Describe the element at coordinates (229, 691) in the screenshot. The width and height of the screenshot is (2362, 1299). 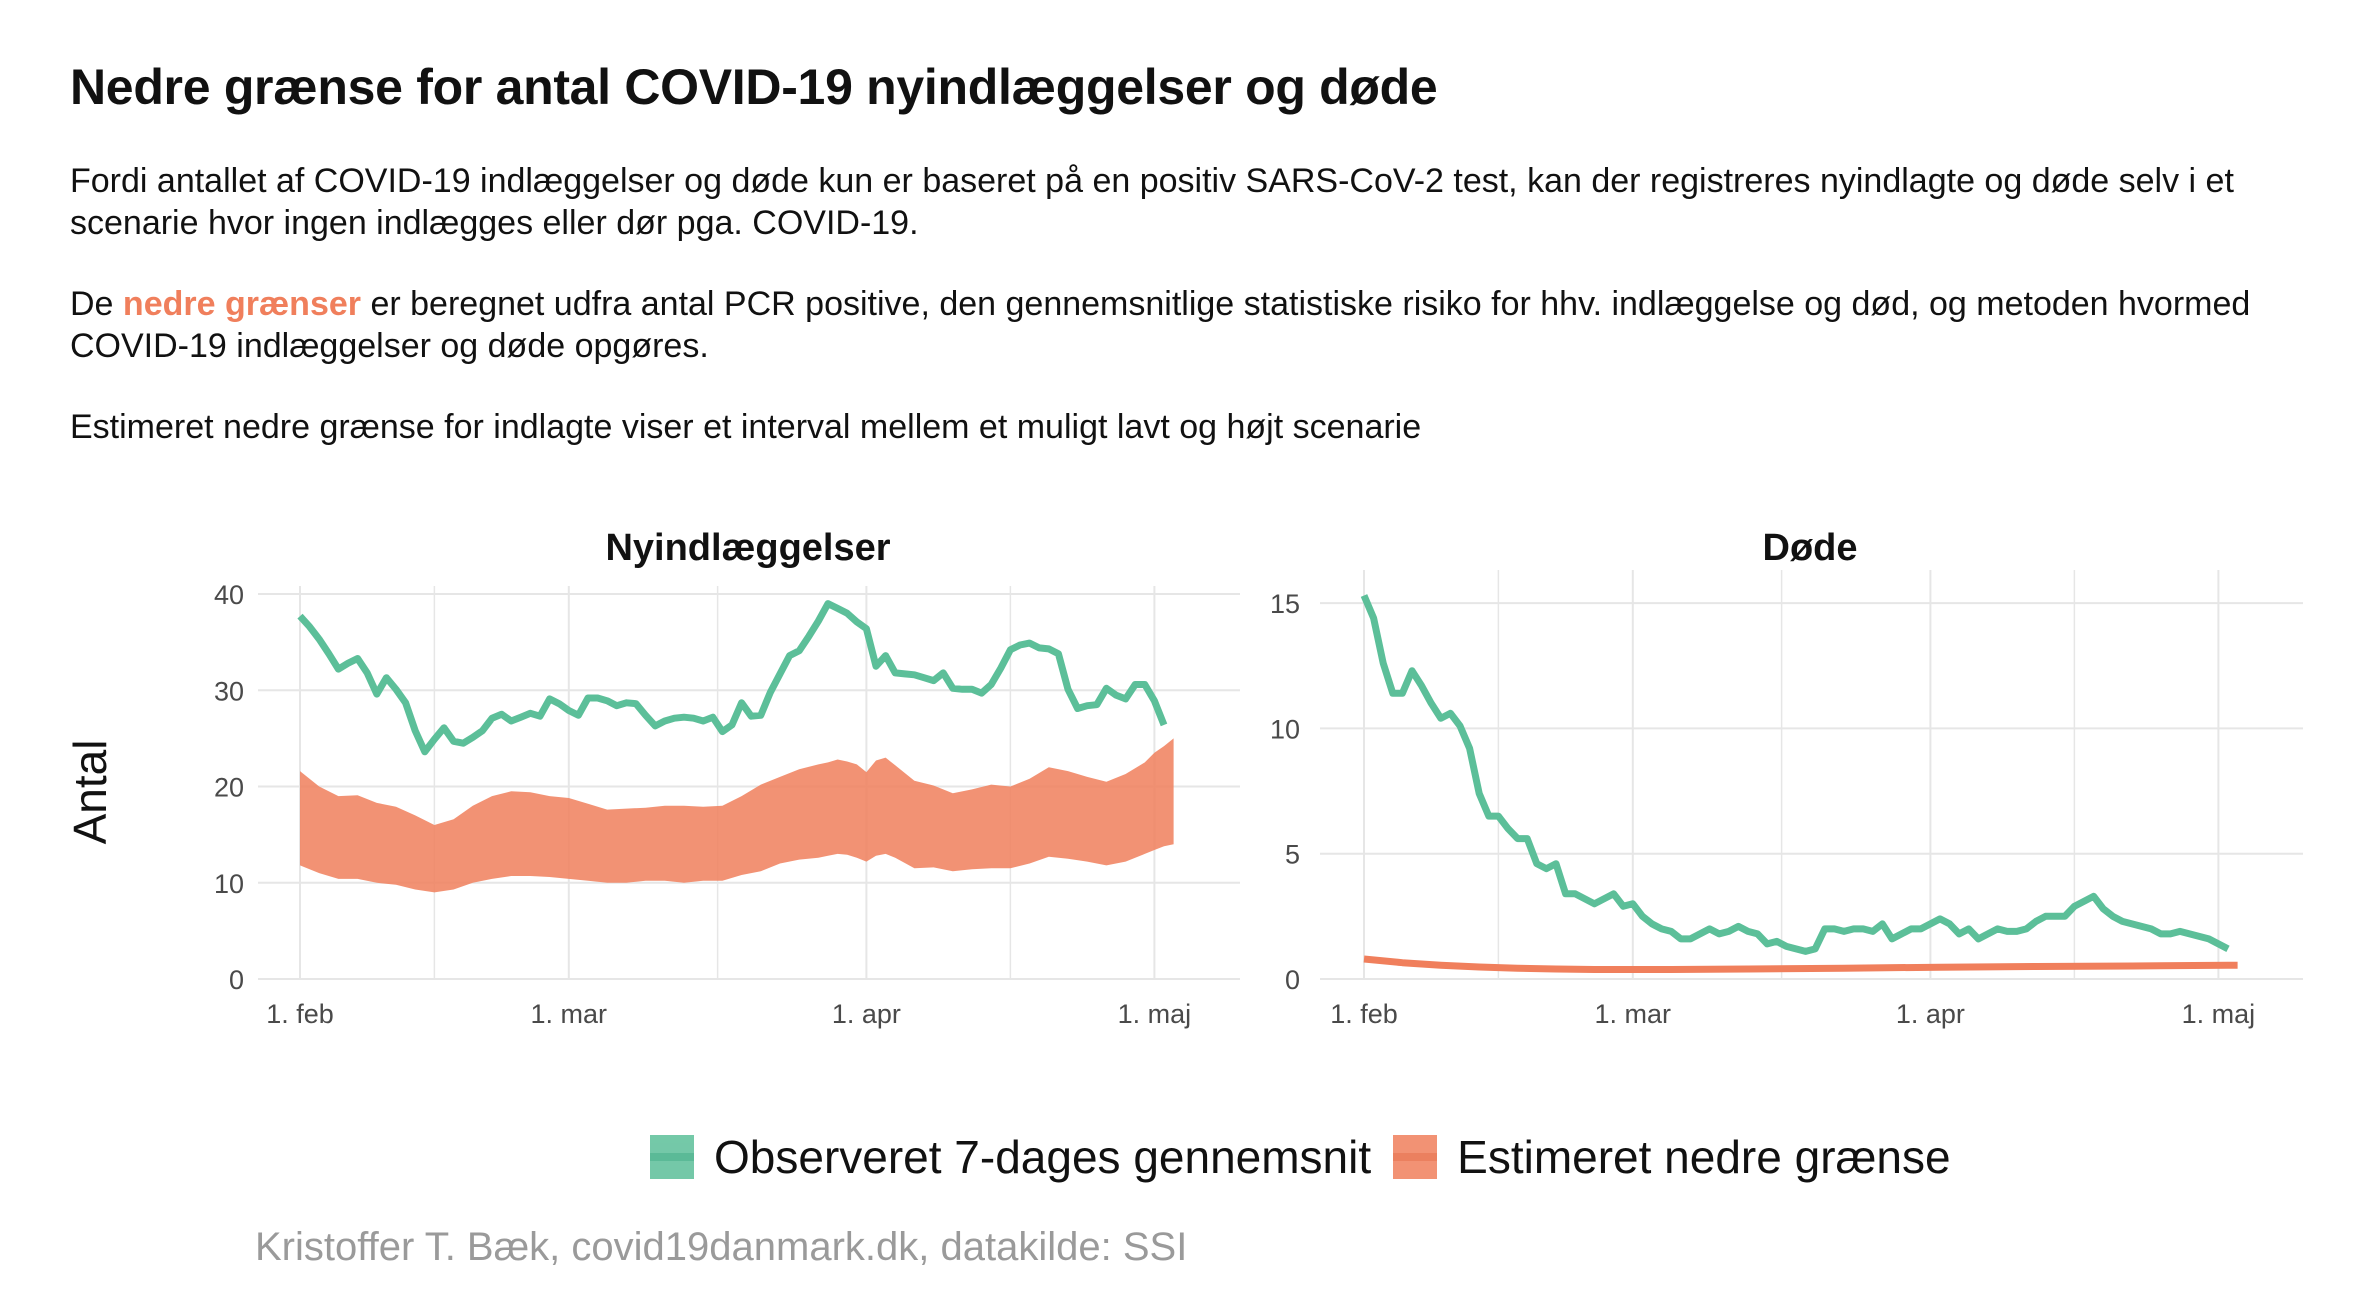
I see `y-tick-label: 30` at that location.